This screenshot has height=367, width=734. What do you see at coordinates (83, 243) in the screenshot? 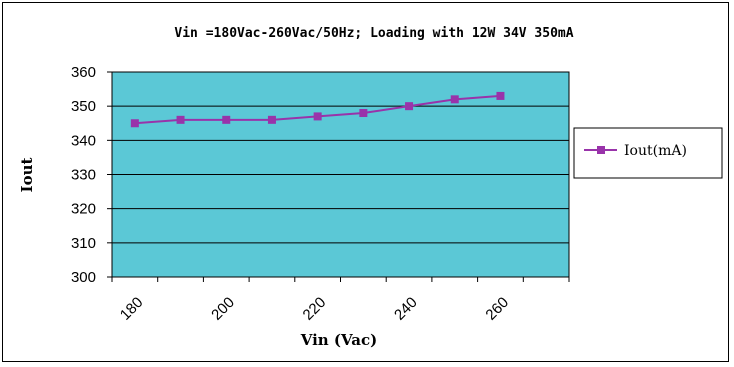
I see `y-tick-label: 310` at bounding box center [83, 243].